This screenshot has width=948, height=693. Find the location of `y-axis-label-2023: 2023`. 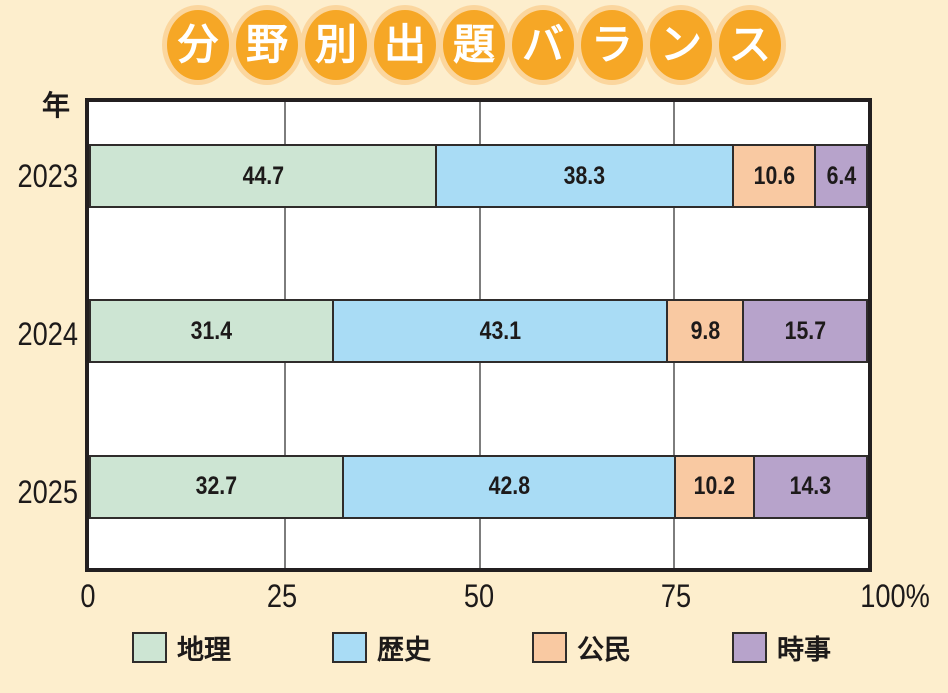

y-axis-label-2023: 2023 is located at coordinates (47, 176).